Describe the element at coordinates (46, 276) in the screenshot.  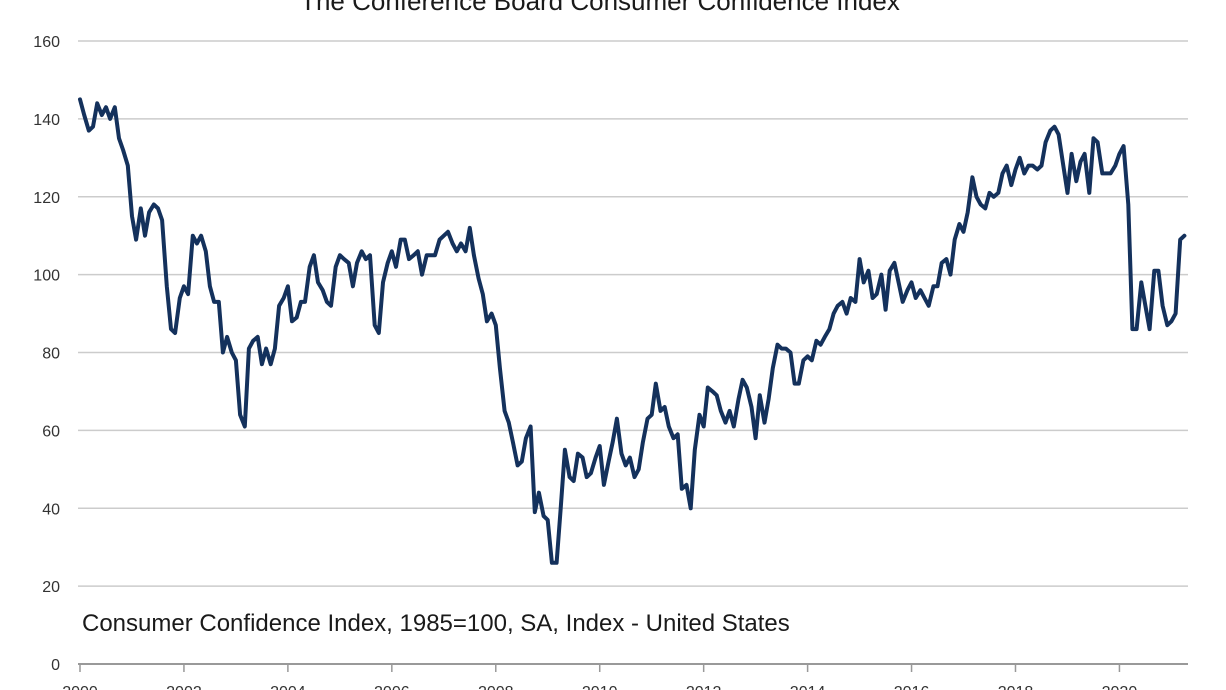
I see `y-tick-label: 100` at that location.